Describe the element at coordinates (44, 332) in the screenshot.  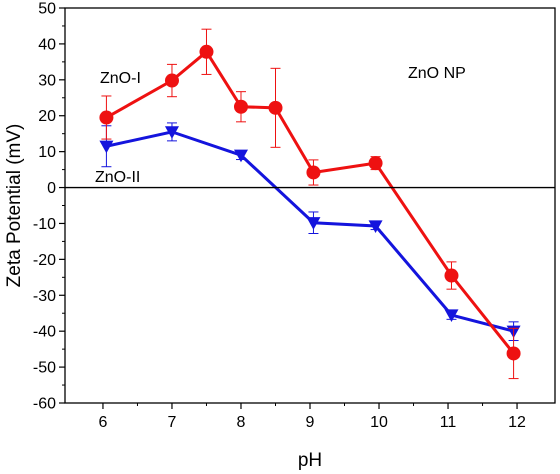
I see `y-tick-label: -40` at that location.